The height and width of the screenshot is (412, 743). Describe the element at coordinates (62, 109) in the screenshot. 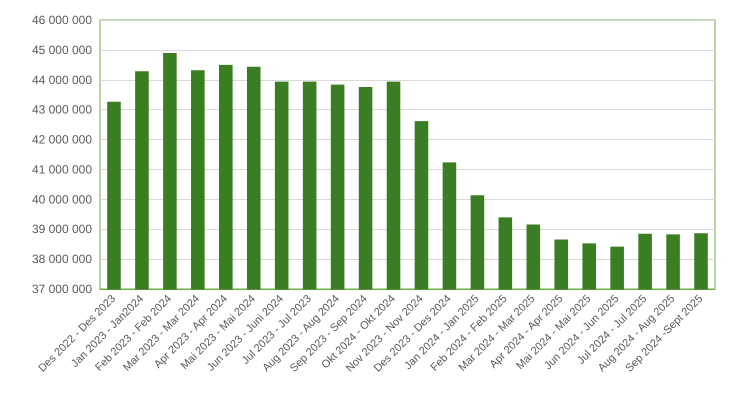

I see `y-tick-label: 43 000 000` at that location.